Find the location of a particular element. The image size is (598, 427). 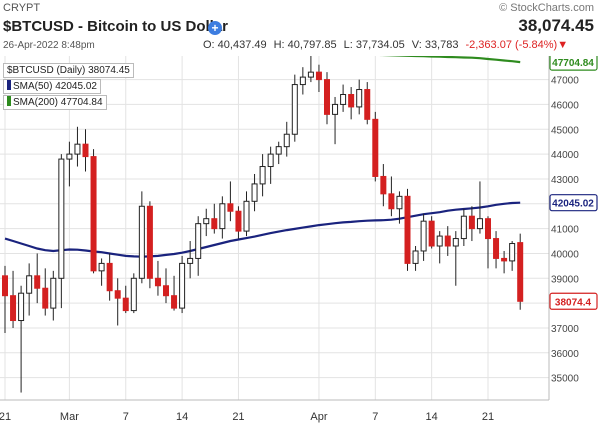

volume-value: V: 33,783 is located at coordinates (435, 45).